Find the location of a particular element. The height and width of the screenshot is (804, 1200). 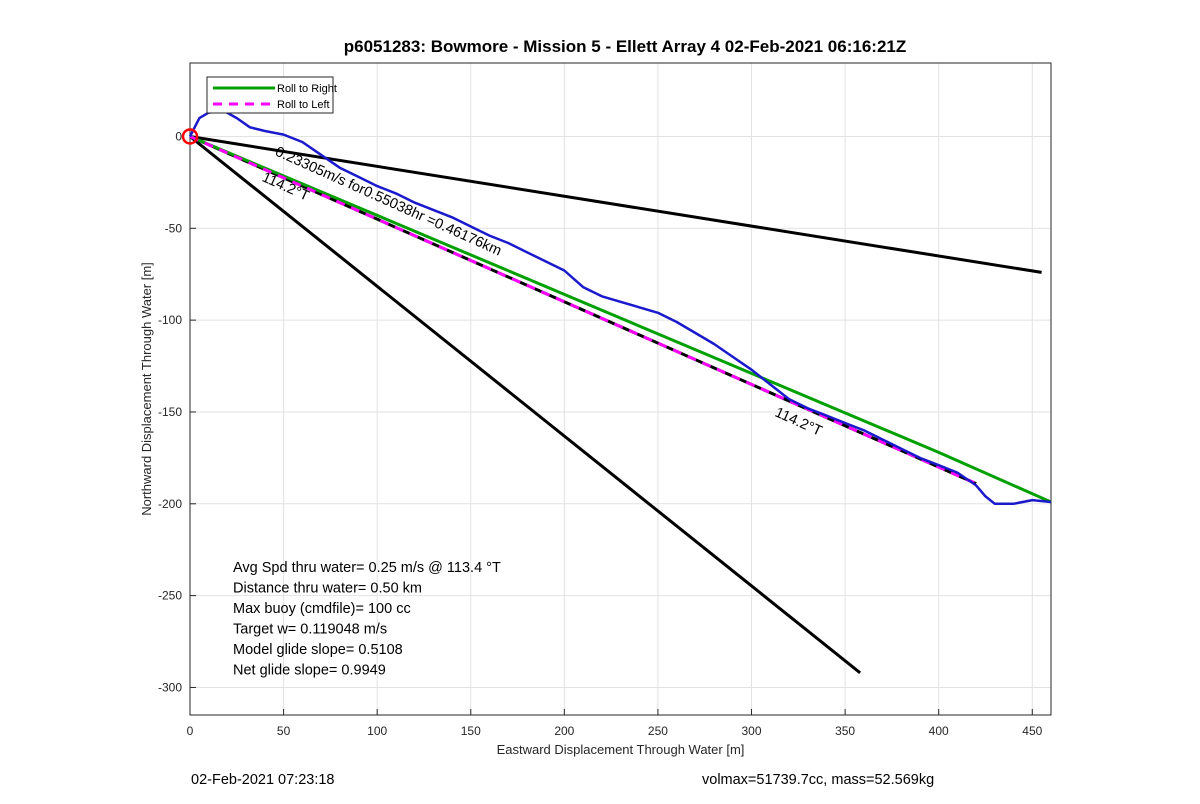

x-tick-label: 450 is located at coordinates (1032, 731).